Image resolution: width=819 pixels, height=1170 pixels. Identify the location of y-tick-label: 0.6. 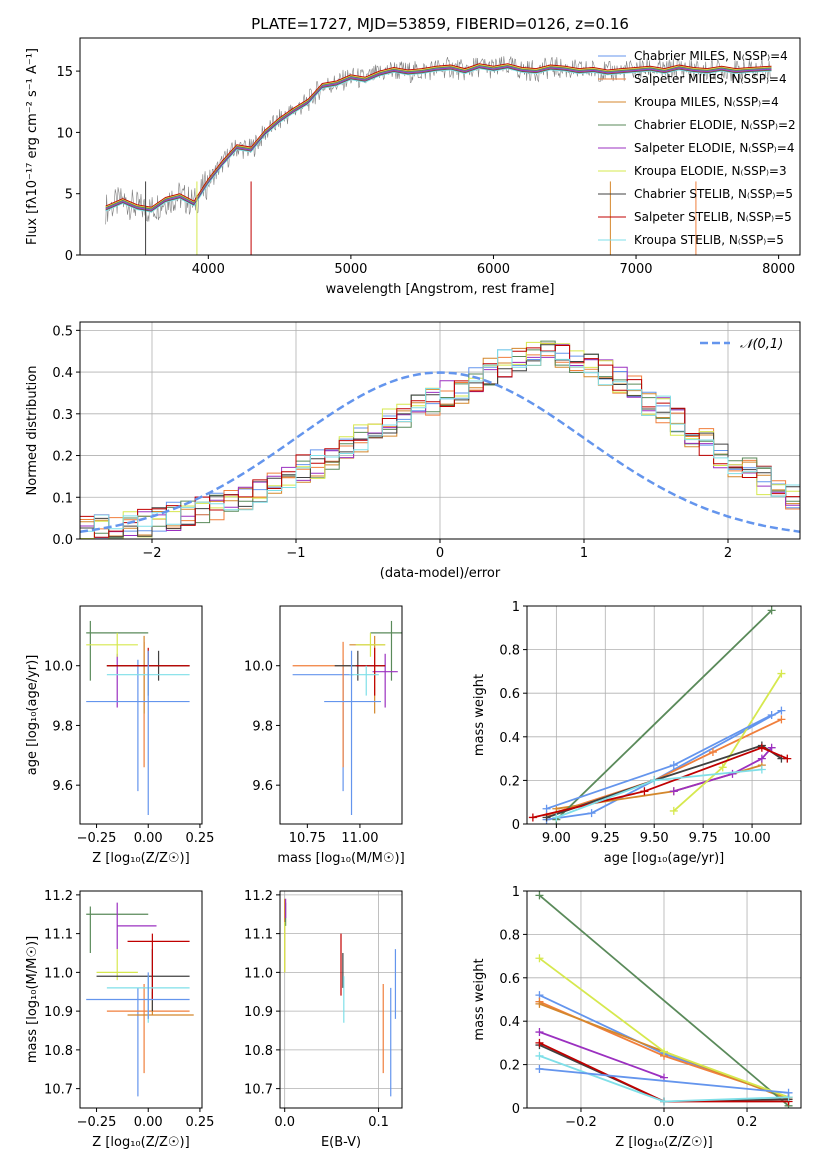
(509, 979).